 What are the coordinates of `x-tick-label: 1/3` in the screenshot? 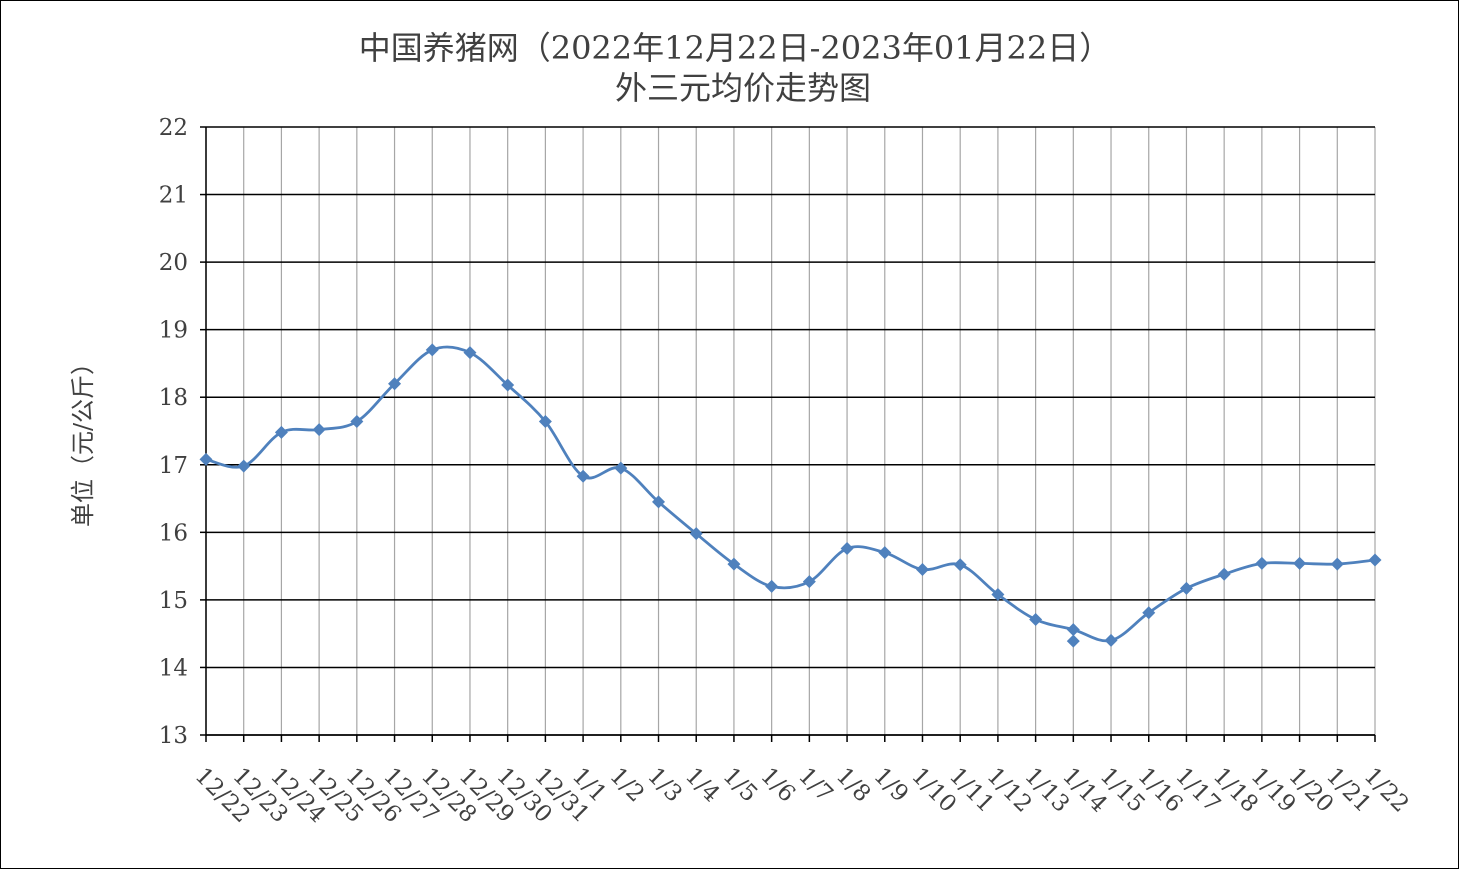 It's located at (664, 785).